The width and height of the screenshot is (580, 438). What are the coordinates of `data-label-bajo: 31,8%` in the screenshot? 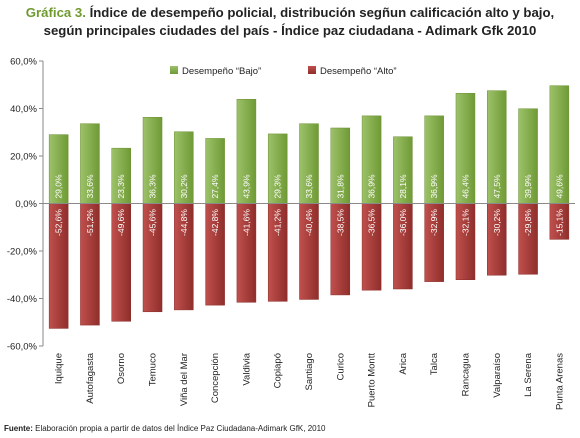 It's located at (340, 186).